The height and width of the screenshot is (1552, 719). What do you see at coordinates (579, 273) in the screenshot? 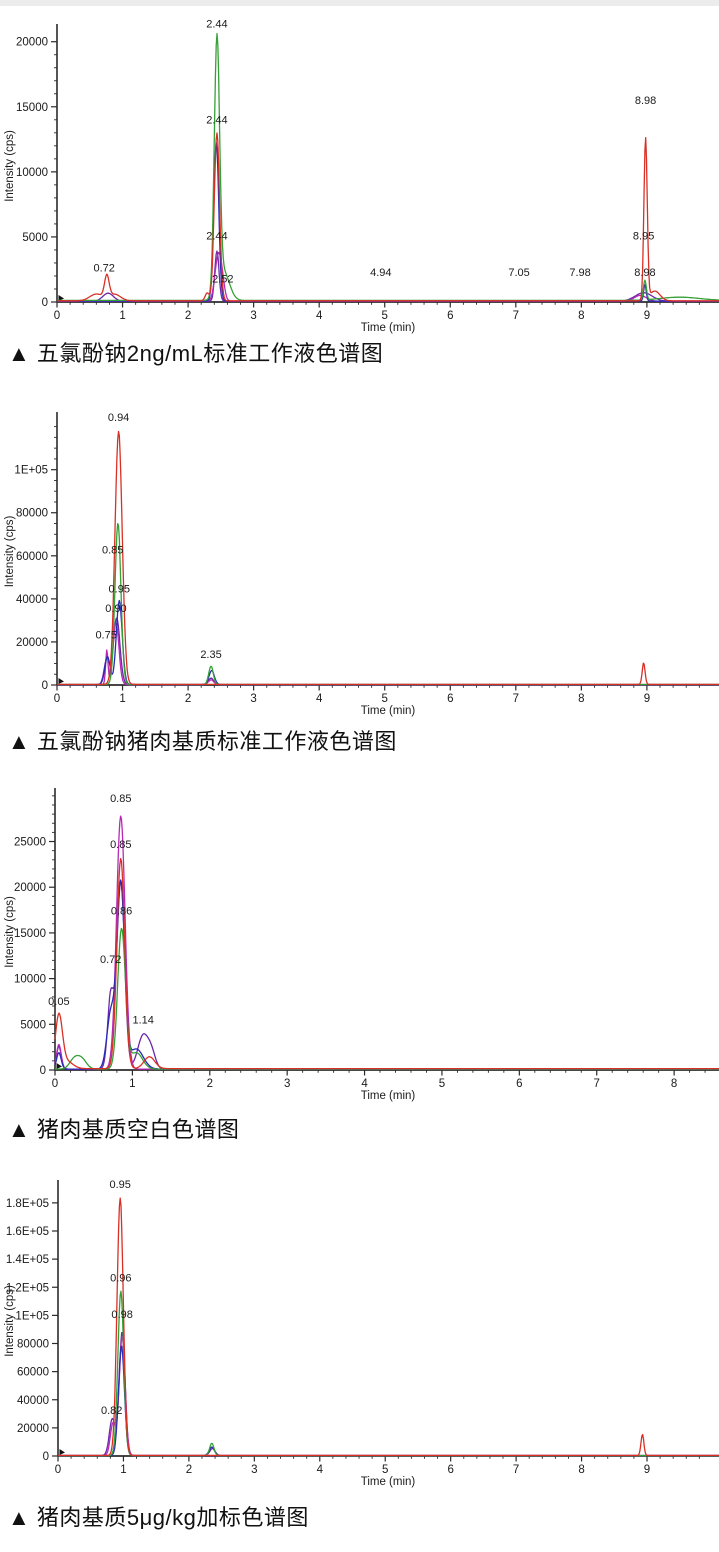
I see `peak-label: 7.98` at bounding box center [579, 273].